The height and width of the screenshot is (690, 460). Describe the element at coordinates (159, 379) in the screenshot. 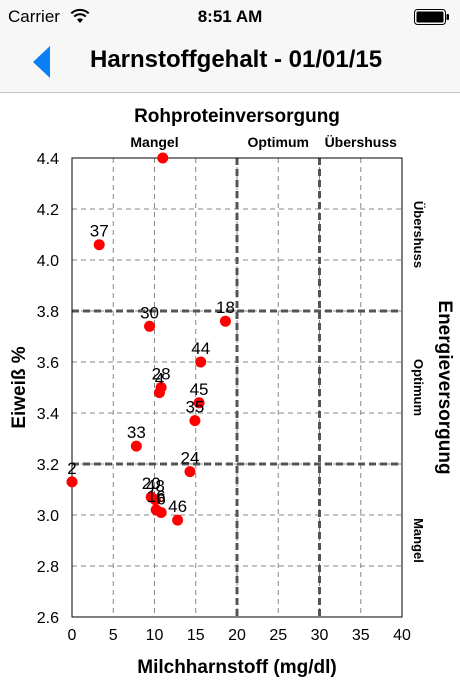

I see `data-point-label: 4` at that location.